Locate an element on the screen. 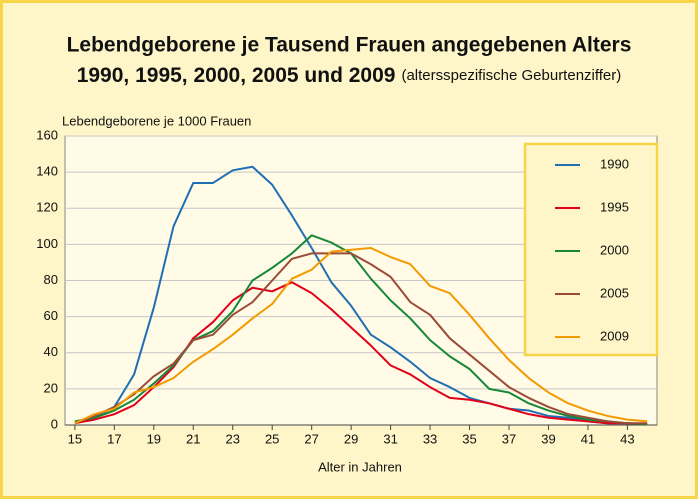 Image resolution: width=698 pixels, height=504 pixels. x-tick-label: 15 is located at coordinates (75, 438).